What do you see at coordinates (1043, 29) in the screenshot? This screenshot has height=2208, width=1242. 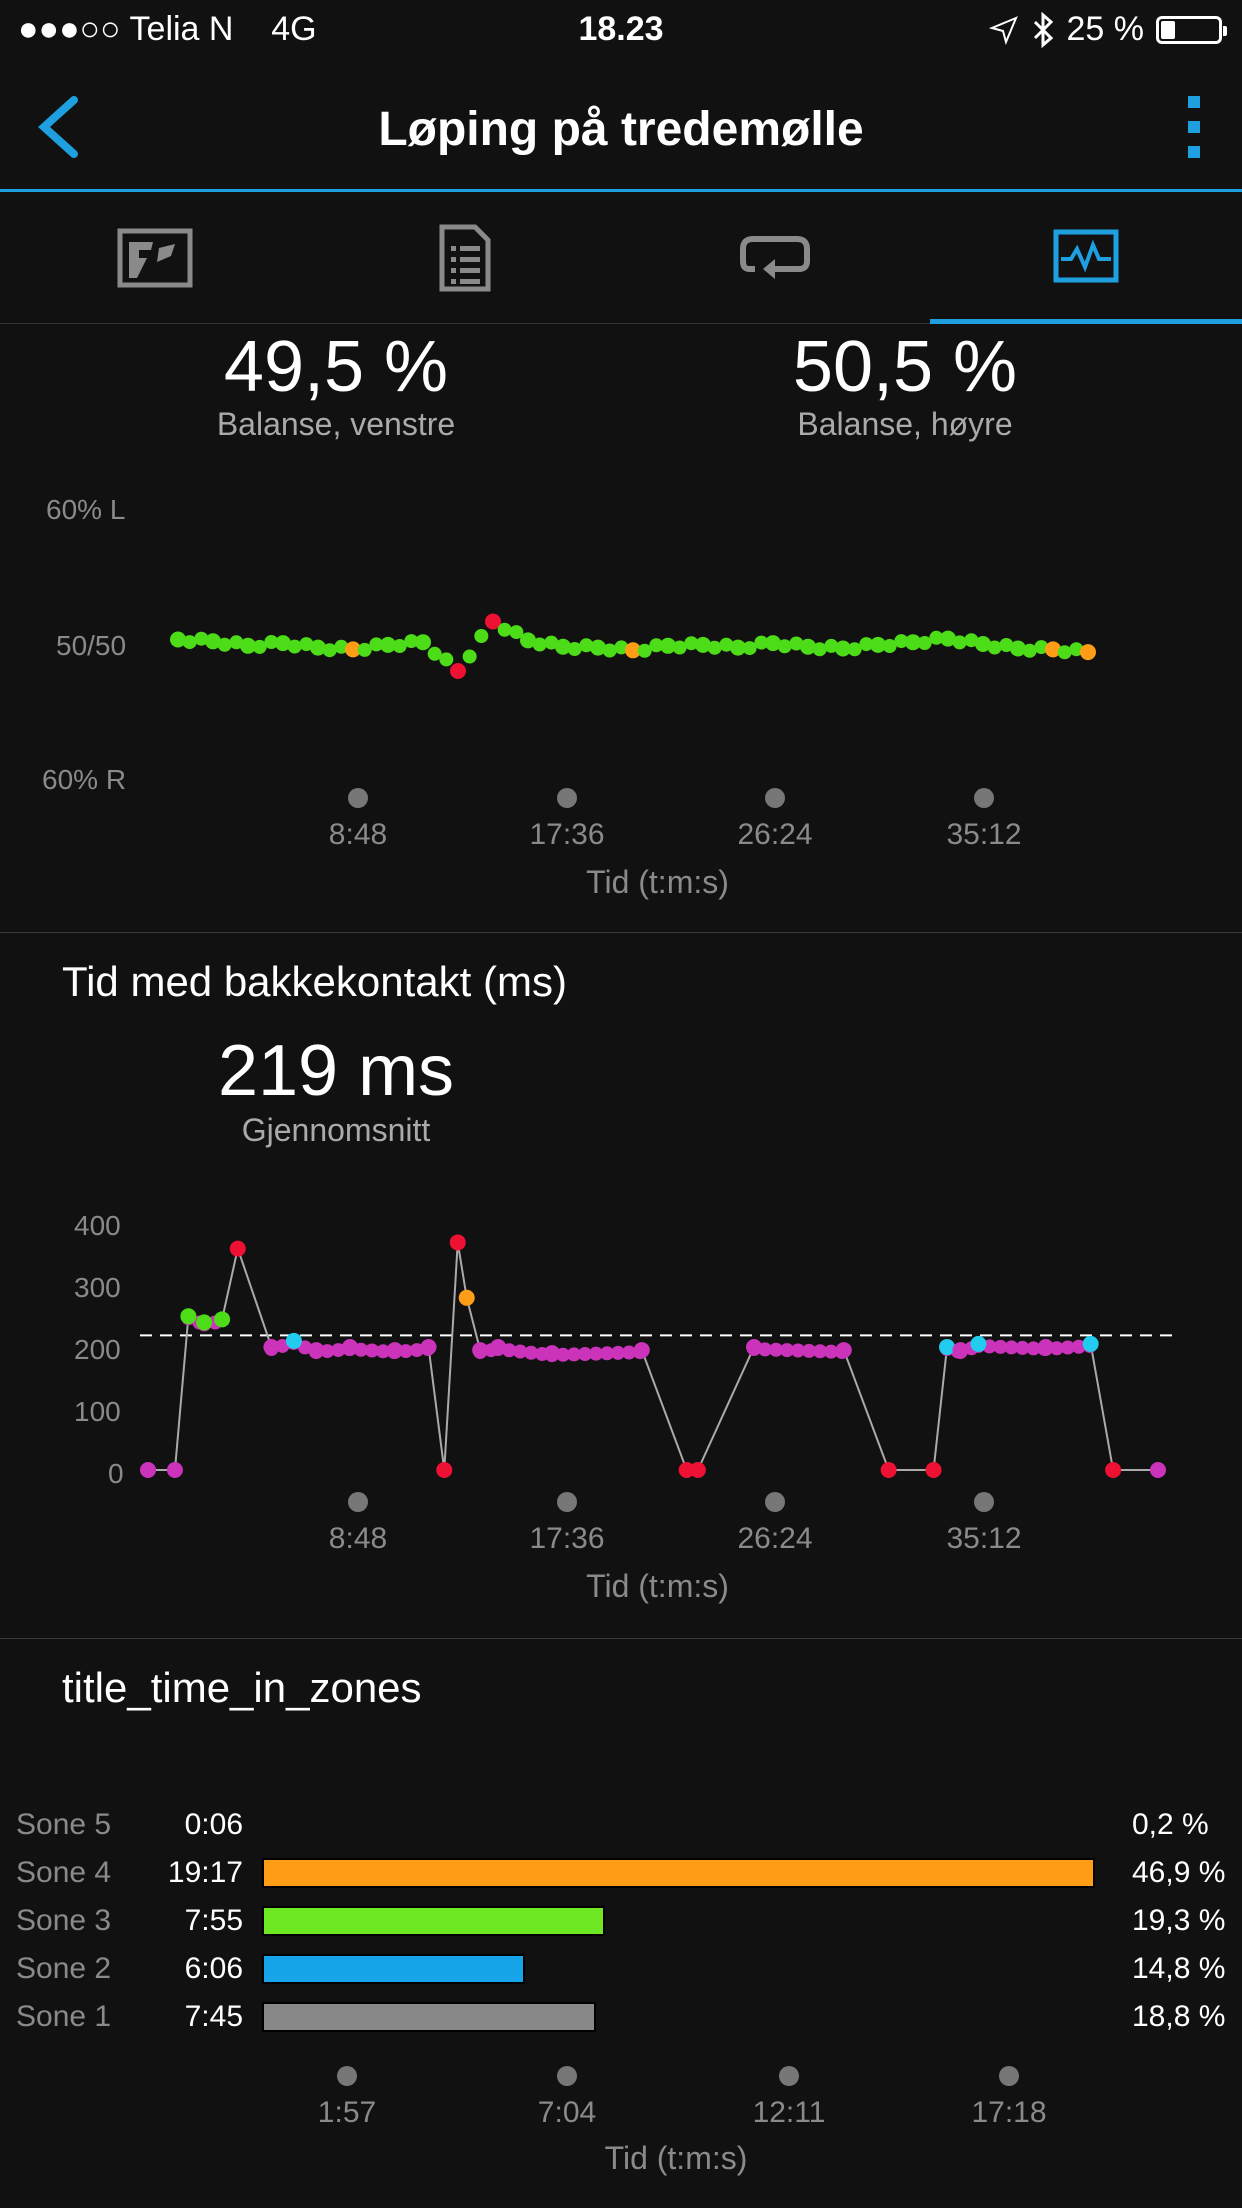 I see `bluetooth-icon` at bounding box center [1043, 29].